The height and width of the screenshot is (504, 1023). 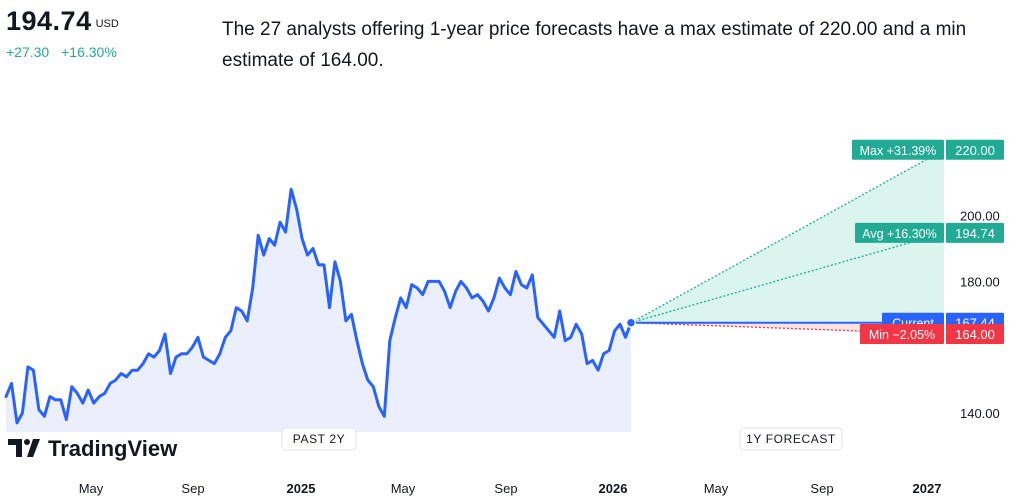 What do you see at coordinates (927, 488) in the screenshot?
I see `x-tick-label: 2027` at bounding box center [927, 488].